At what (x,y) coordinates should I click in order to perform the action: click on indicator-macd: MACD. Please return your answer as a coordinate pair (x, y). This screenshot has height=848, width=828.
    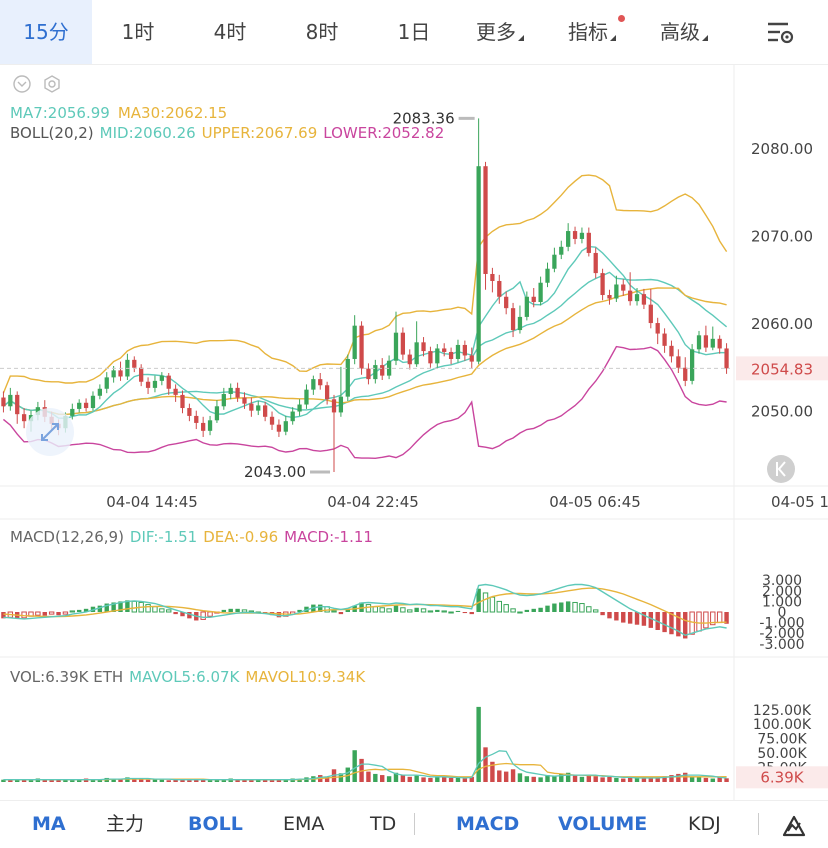
    Looking at the image, I should click on (488, 824).